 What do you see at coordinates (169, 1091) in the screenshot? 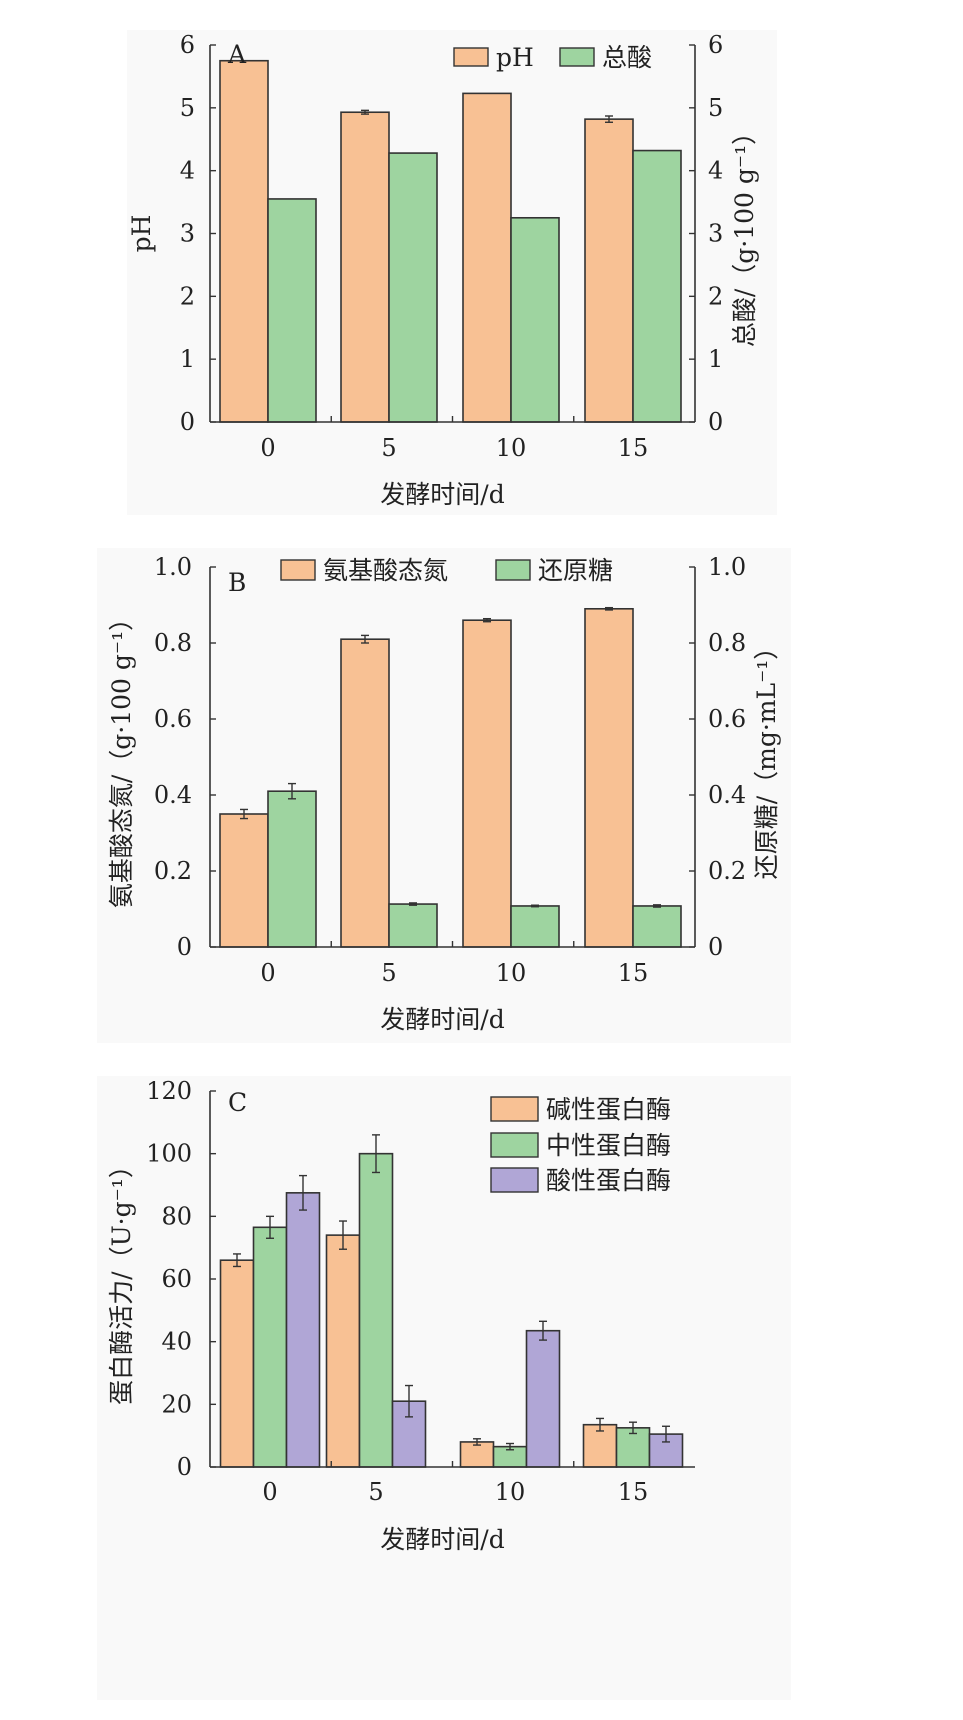
I see `y-tick-label: 120` at bounding box center [169, 1091].